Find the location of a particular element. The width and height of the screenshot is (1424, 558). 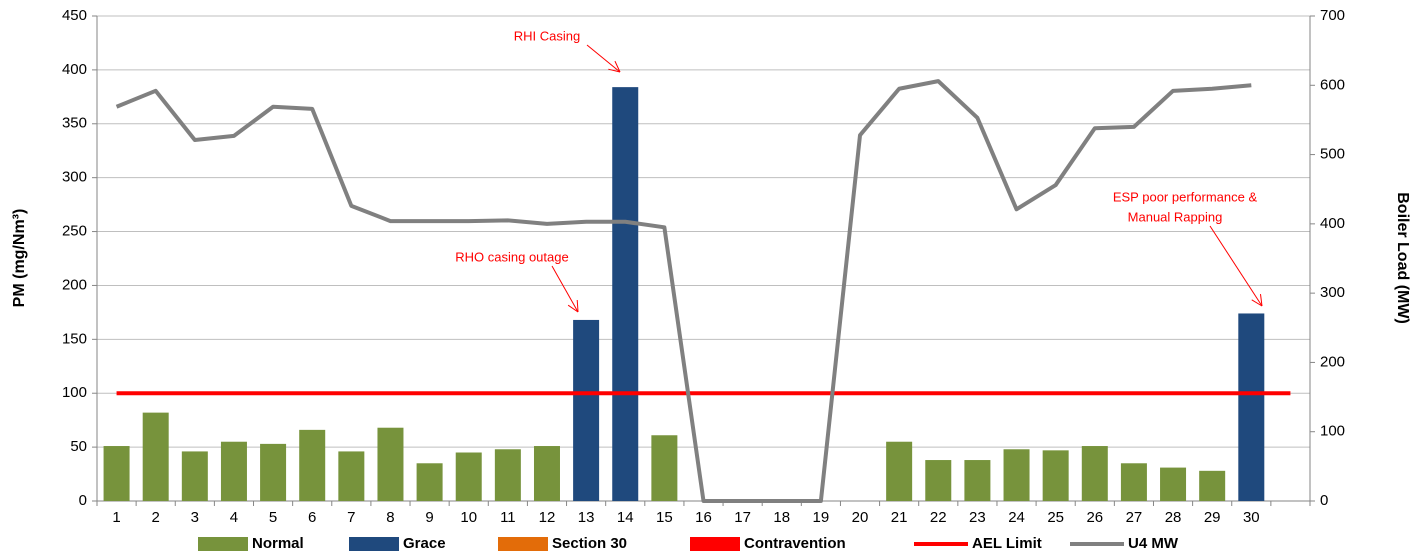

x-tick-label: 10 is located at coordinates (468, 517).